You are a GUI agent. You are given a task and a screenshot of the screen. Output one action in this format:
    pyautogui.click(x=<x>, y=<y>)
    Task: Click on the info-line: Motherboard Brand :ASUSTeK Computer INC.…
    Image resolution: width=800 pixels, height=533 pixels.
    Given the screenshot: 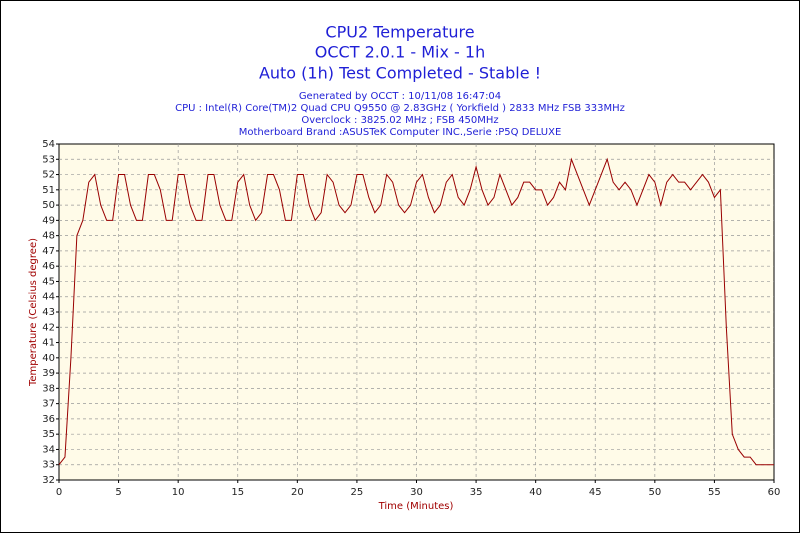 What is the action you would take?
    pyautogui.click(x=400, y=132)
    